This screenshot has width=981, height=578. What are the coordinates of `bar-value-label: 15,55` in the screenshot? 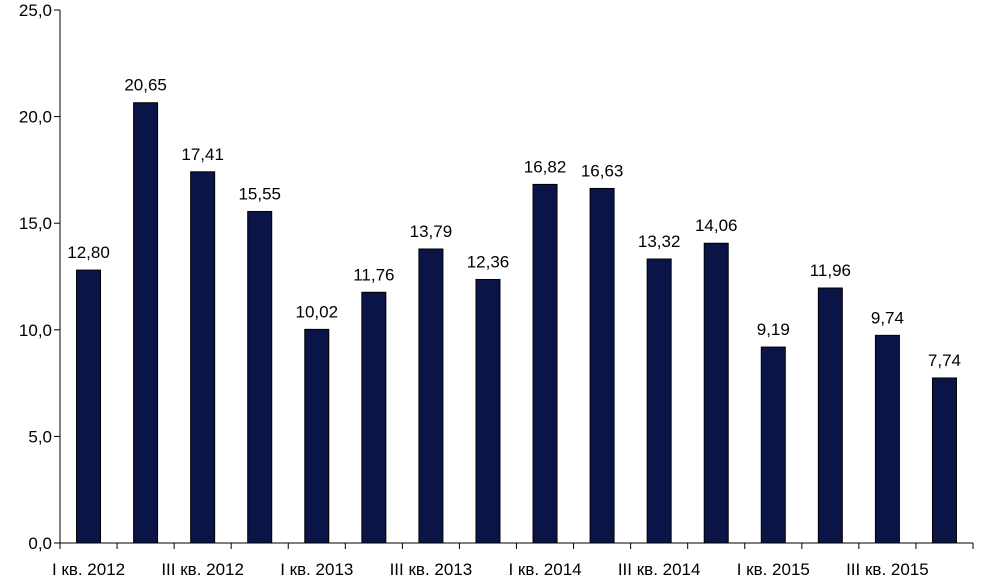 It's located at (259, 193).